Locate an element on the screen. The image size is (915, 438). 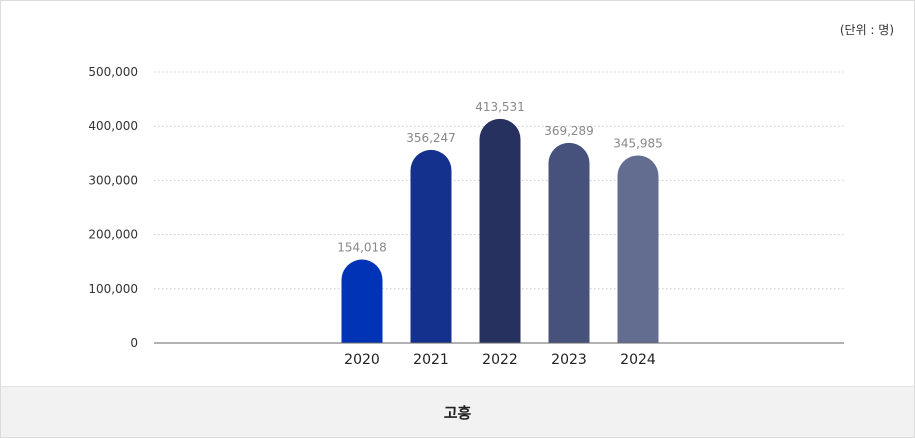
y-axis-ticks: 0 100,000 200,000 300,000 400,000 500,000 is located at coordinates (113, 207).